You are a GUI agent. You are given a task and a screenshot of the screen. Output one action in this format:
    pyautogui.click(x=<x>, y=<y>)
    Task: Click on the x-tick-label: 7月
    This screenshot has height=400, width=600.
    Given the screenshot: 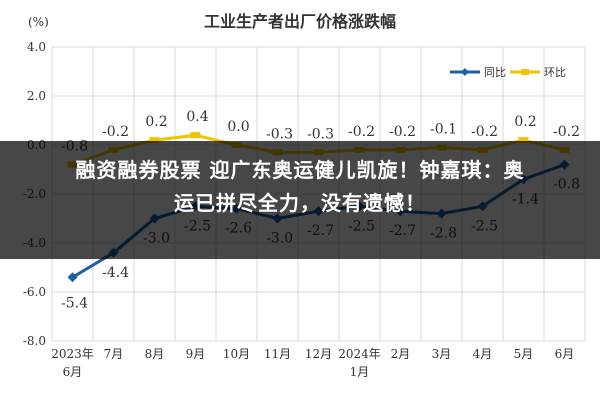 What is the action you would take?
    pyautogui.click(x=114, y=354)
    